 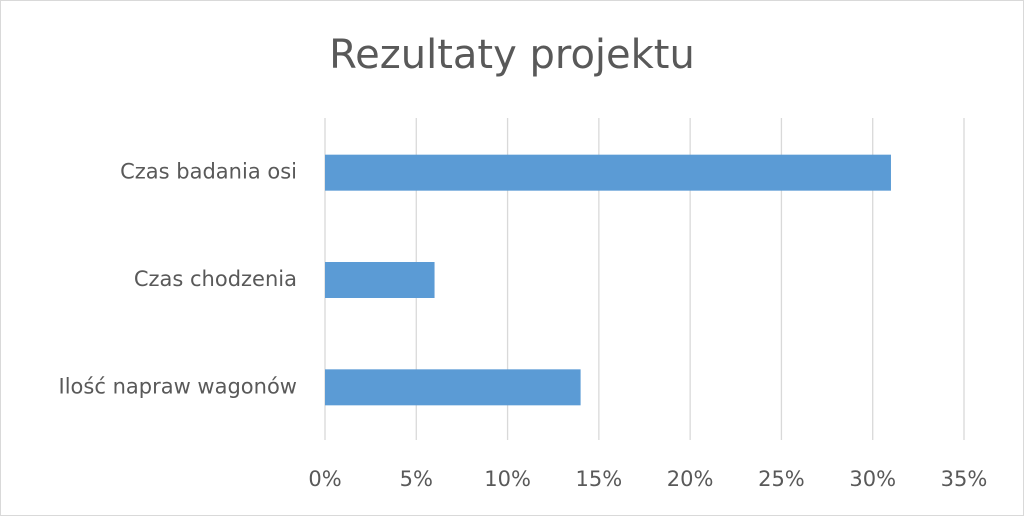 I want to click on x-tick-label: 20%, so click(x=690, y=479).